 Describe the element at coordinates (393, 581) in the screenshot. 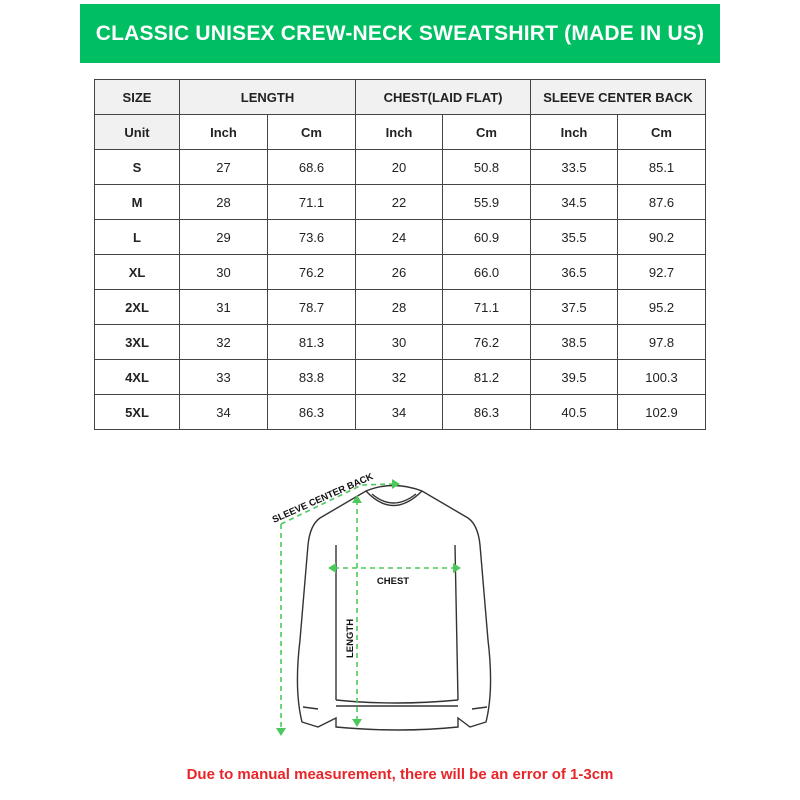

I see `chest-label: CHEST` at that location.